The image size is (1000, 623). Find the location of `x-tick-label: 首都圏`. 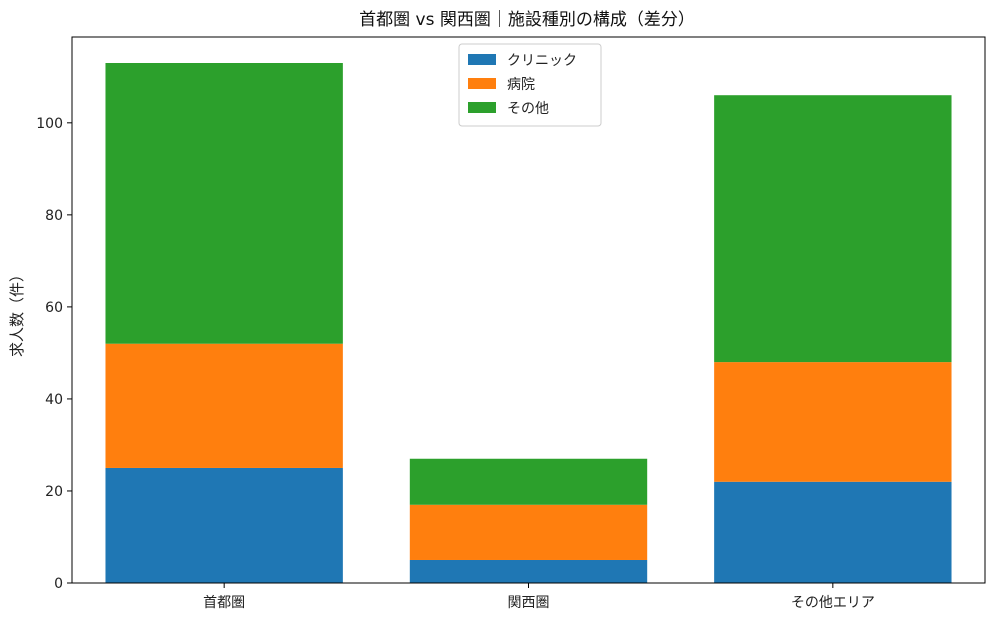

x-tick-label: 首都圏 is located at coordinates (224, 603).